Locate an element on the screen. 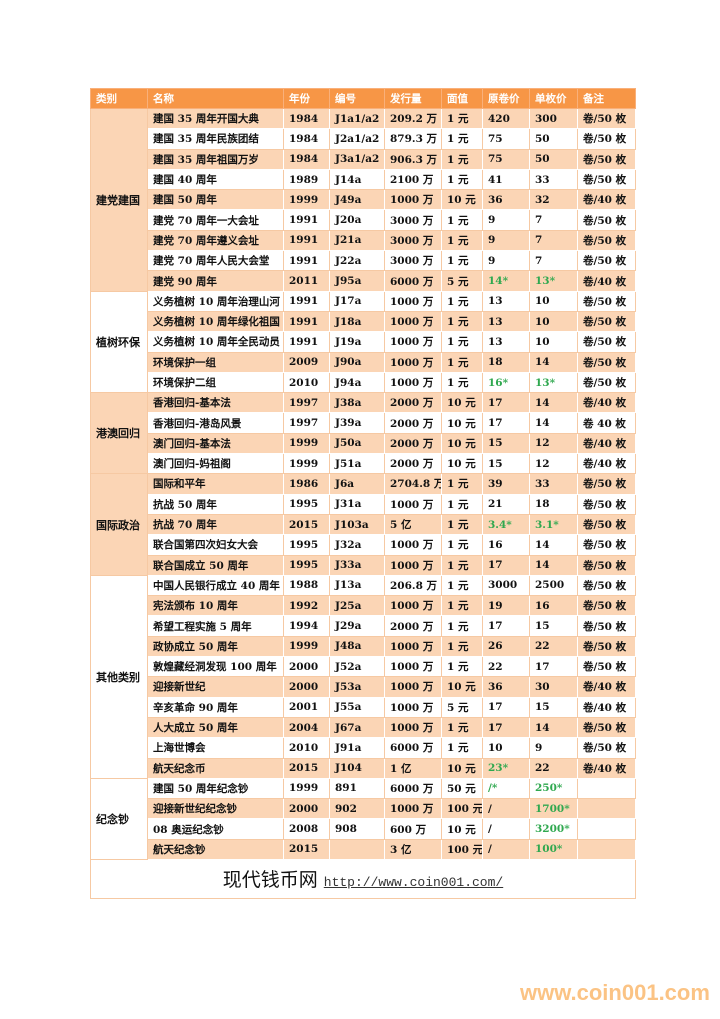 This screenshot has height=1019, width=720. table-cell: 建国 50 周年 is located at coordinates (215, 200).